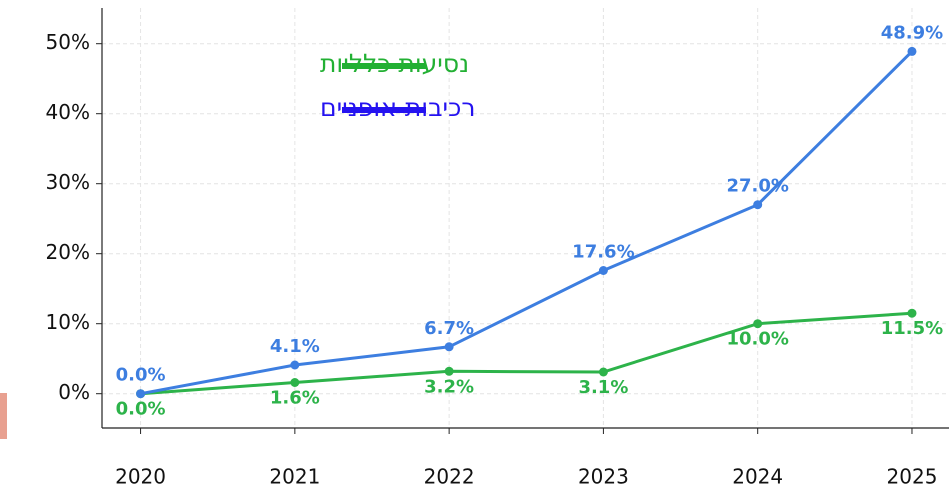 The image size is (949, 489). What do you see at coordinates (912, 477) in the screenshot?
I see `x-tick-label: 2025` at bounding box center [912, 477].